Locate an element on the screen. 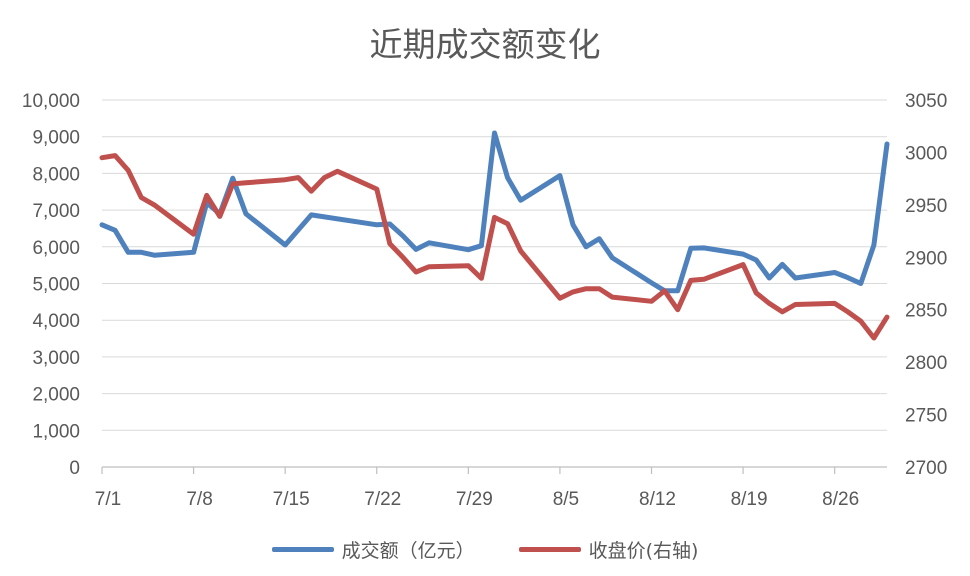 The image size is (970, 576). y-right-tick-label: 3000 is located at coordinates (926, 153).